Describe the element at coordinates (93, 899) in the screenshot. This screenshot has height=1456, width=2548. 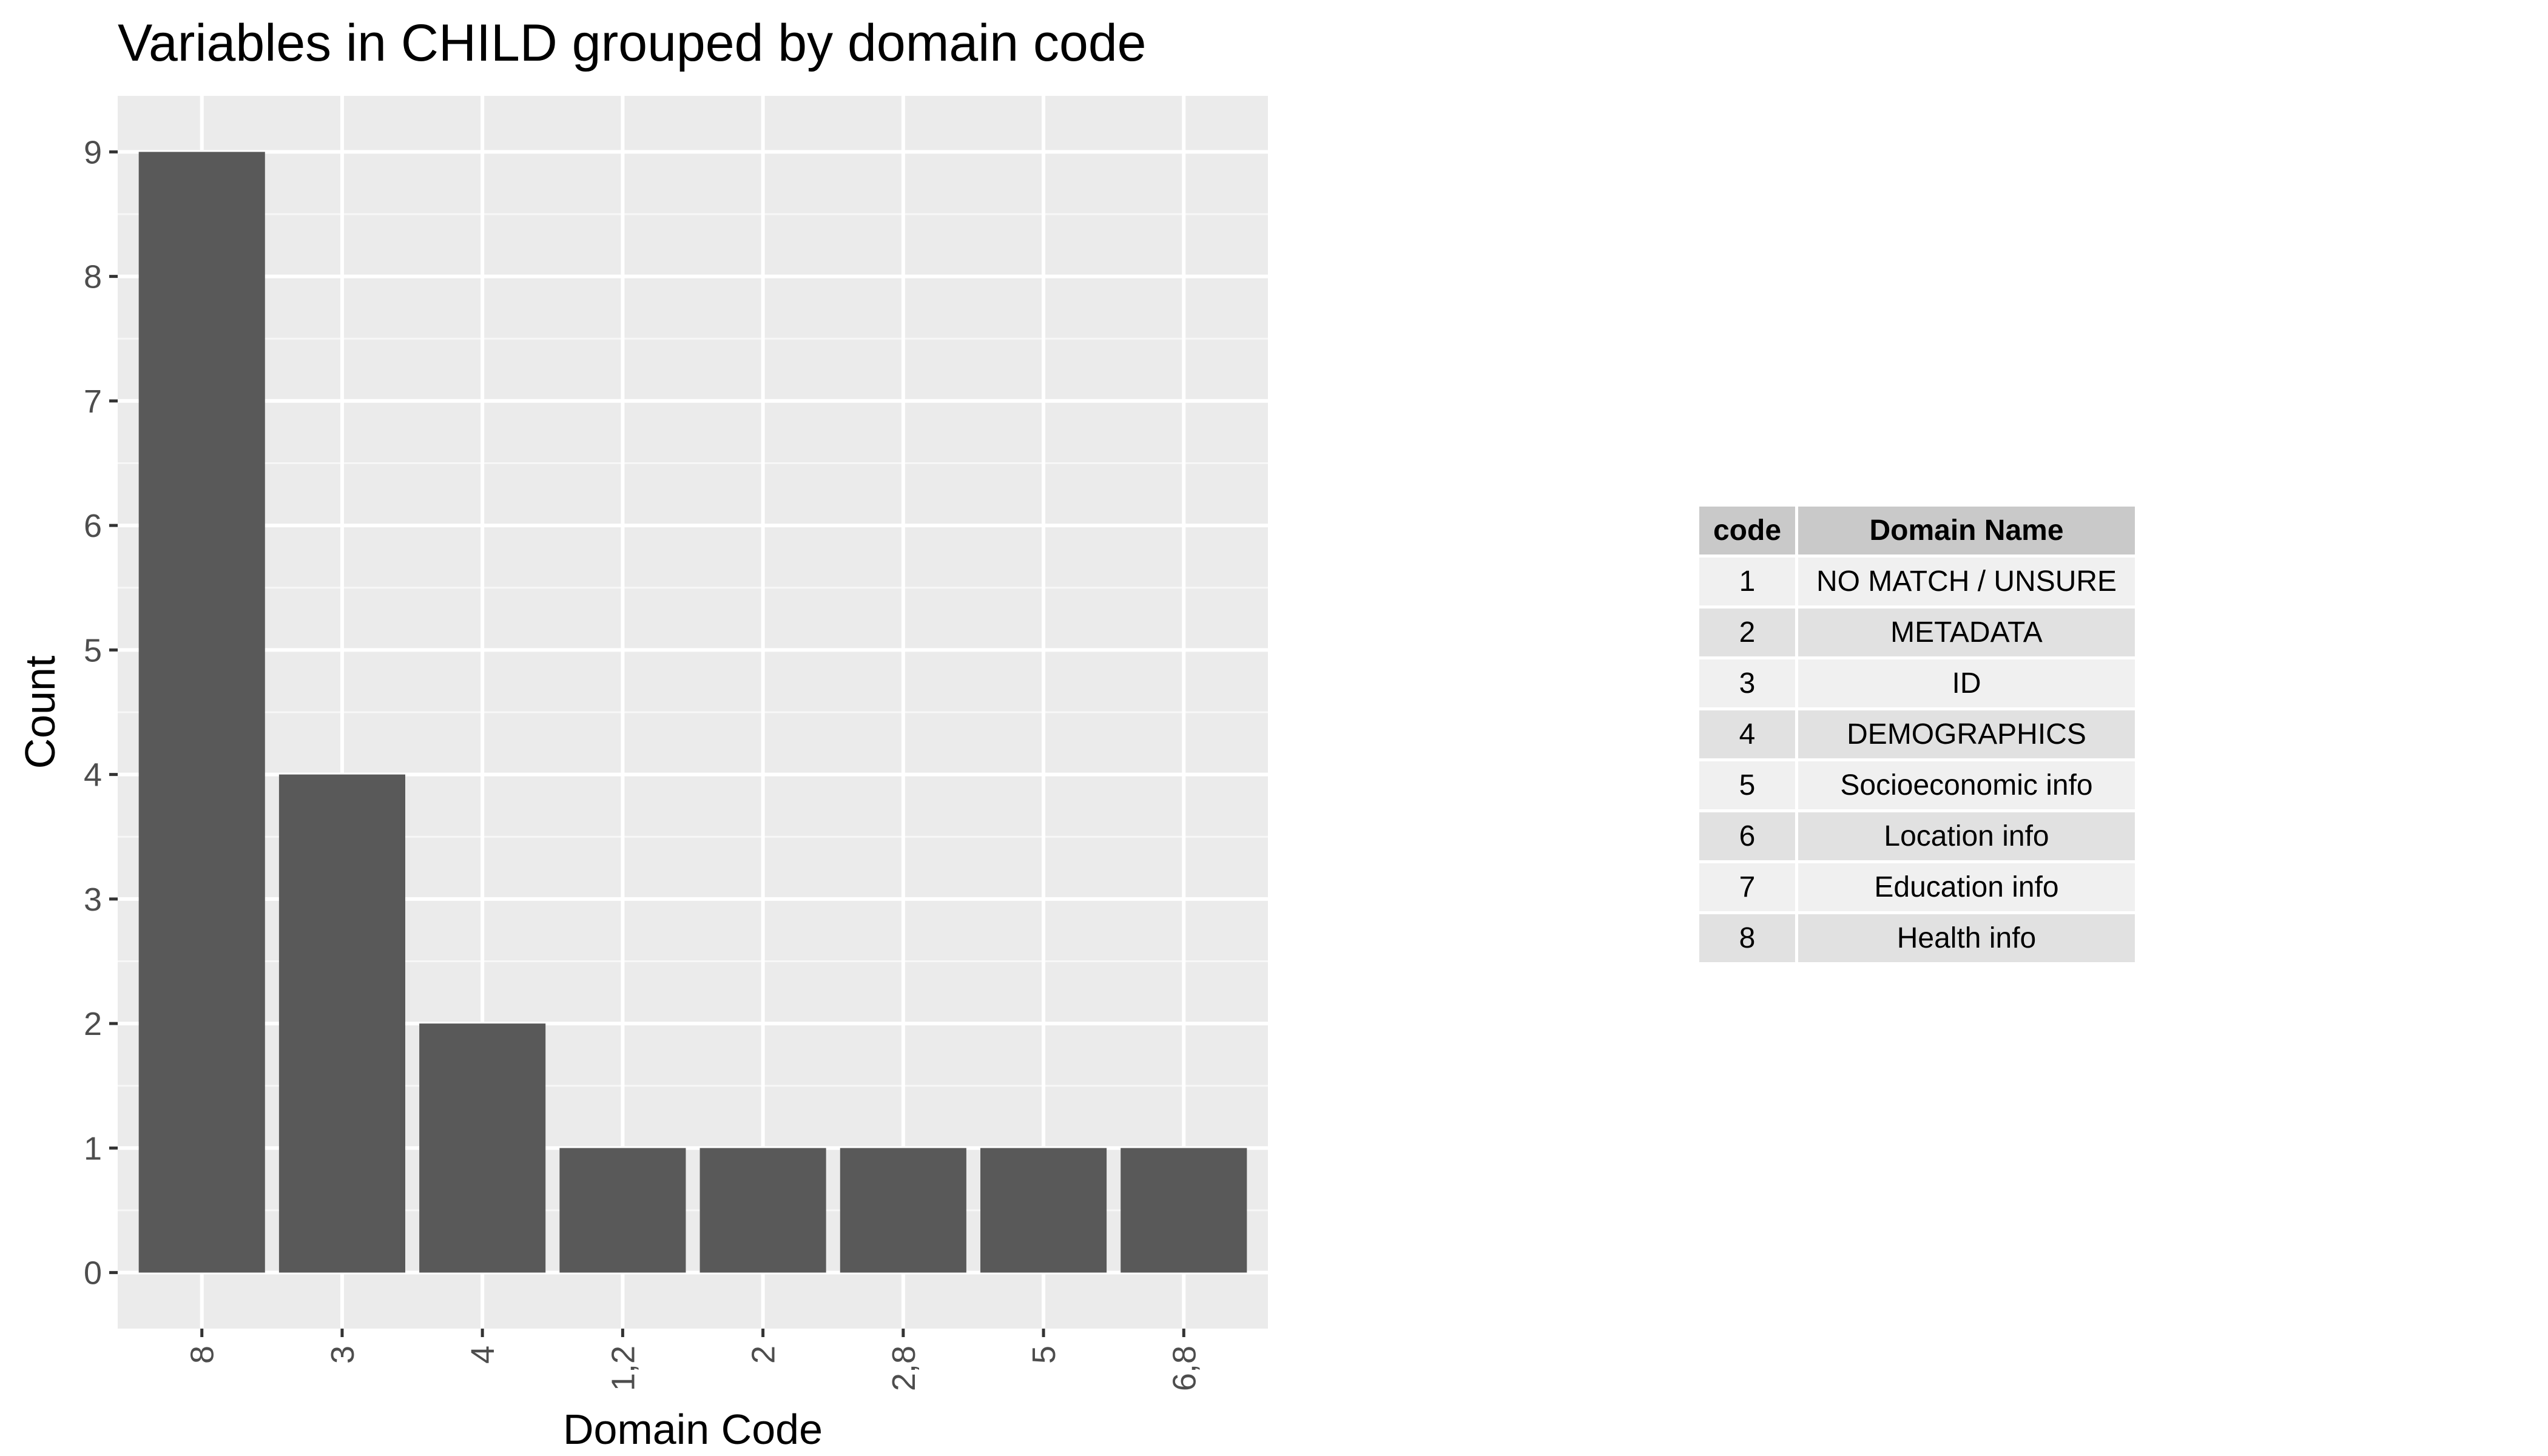
I see `y-tick-label: 3` at that location.